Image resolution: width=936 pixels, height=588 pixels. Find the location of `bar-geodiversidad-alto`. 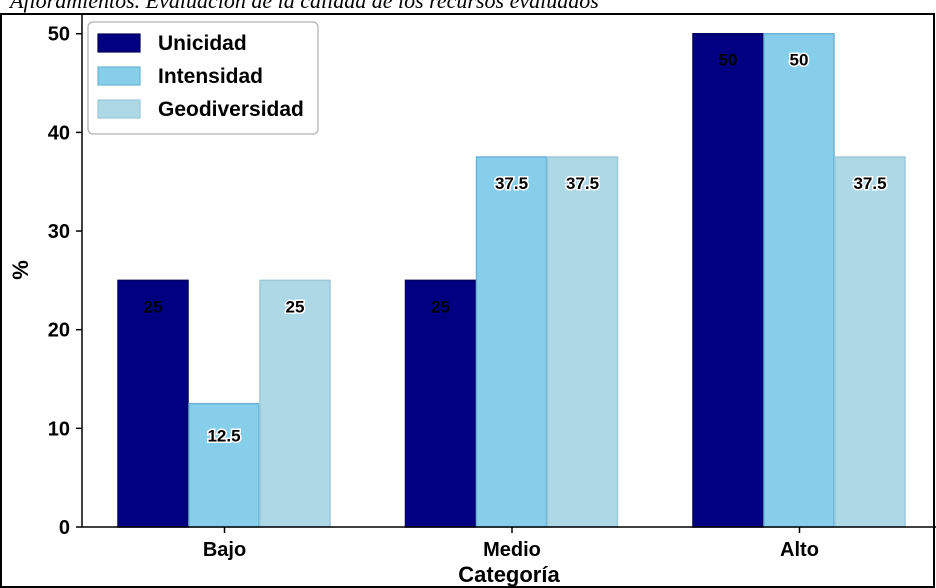

bar-geodiversidad-alto is located at coordinates (870, 342).